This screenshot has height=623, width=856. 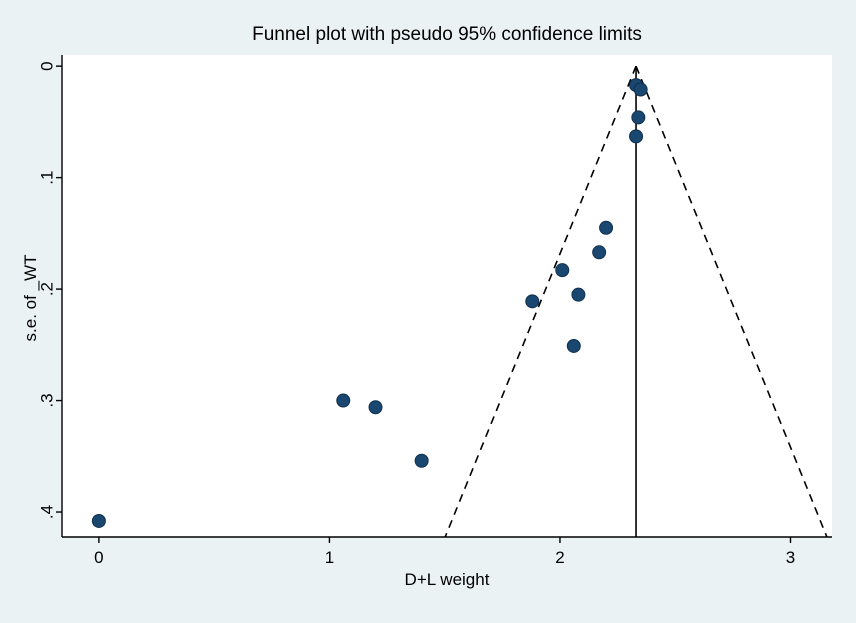 I want to click on x-tick-label: 2, so click(x=559, y=557).